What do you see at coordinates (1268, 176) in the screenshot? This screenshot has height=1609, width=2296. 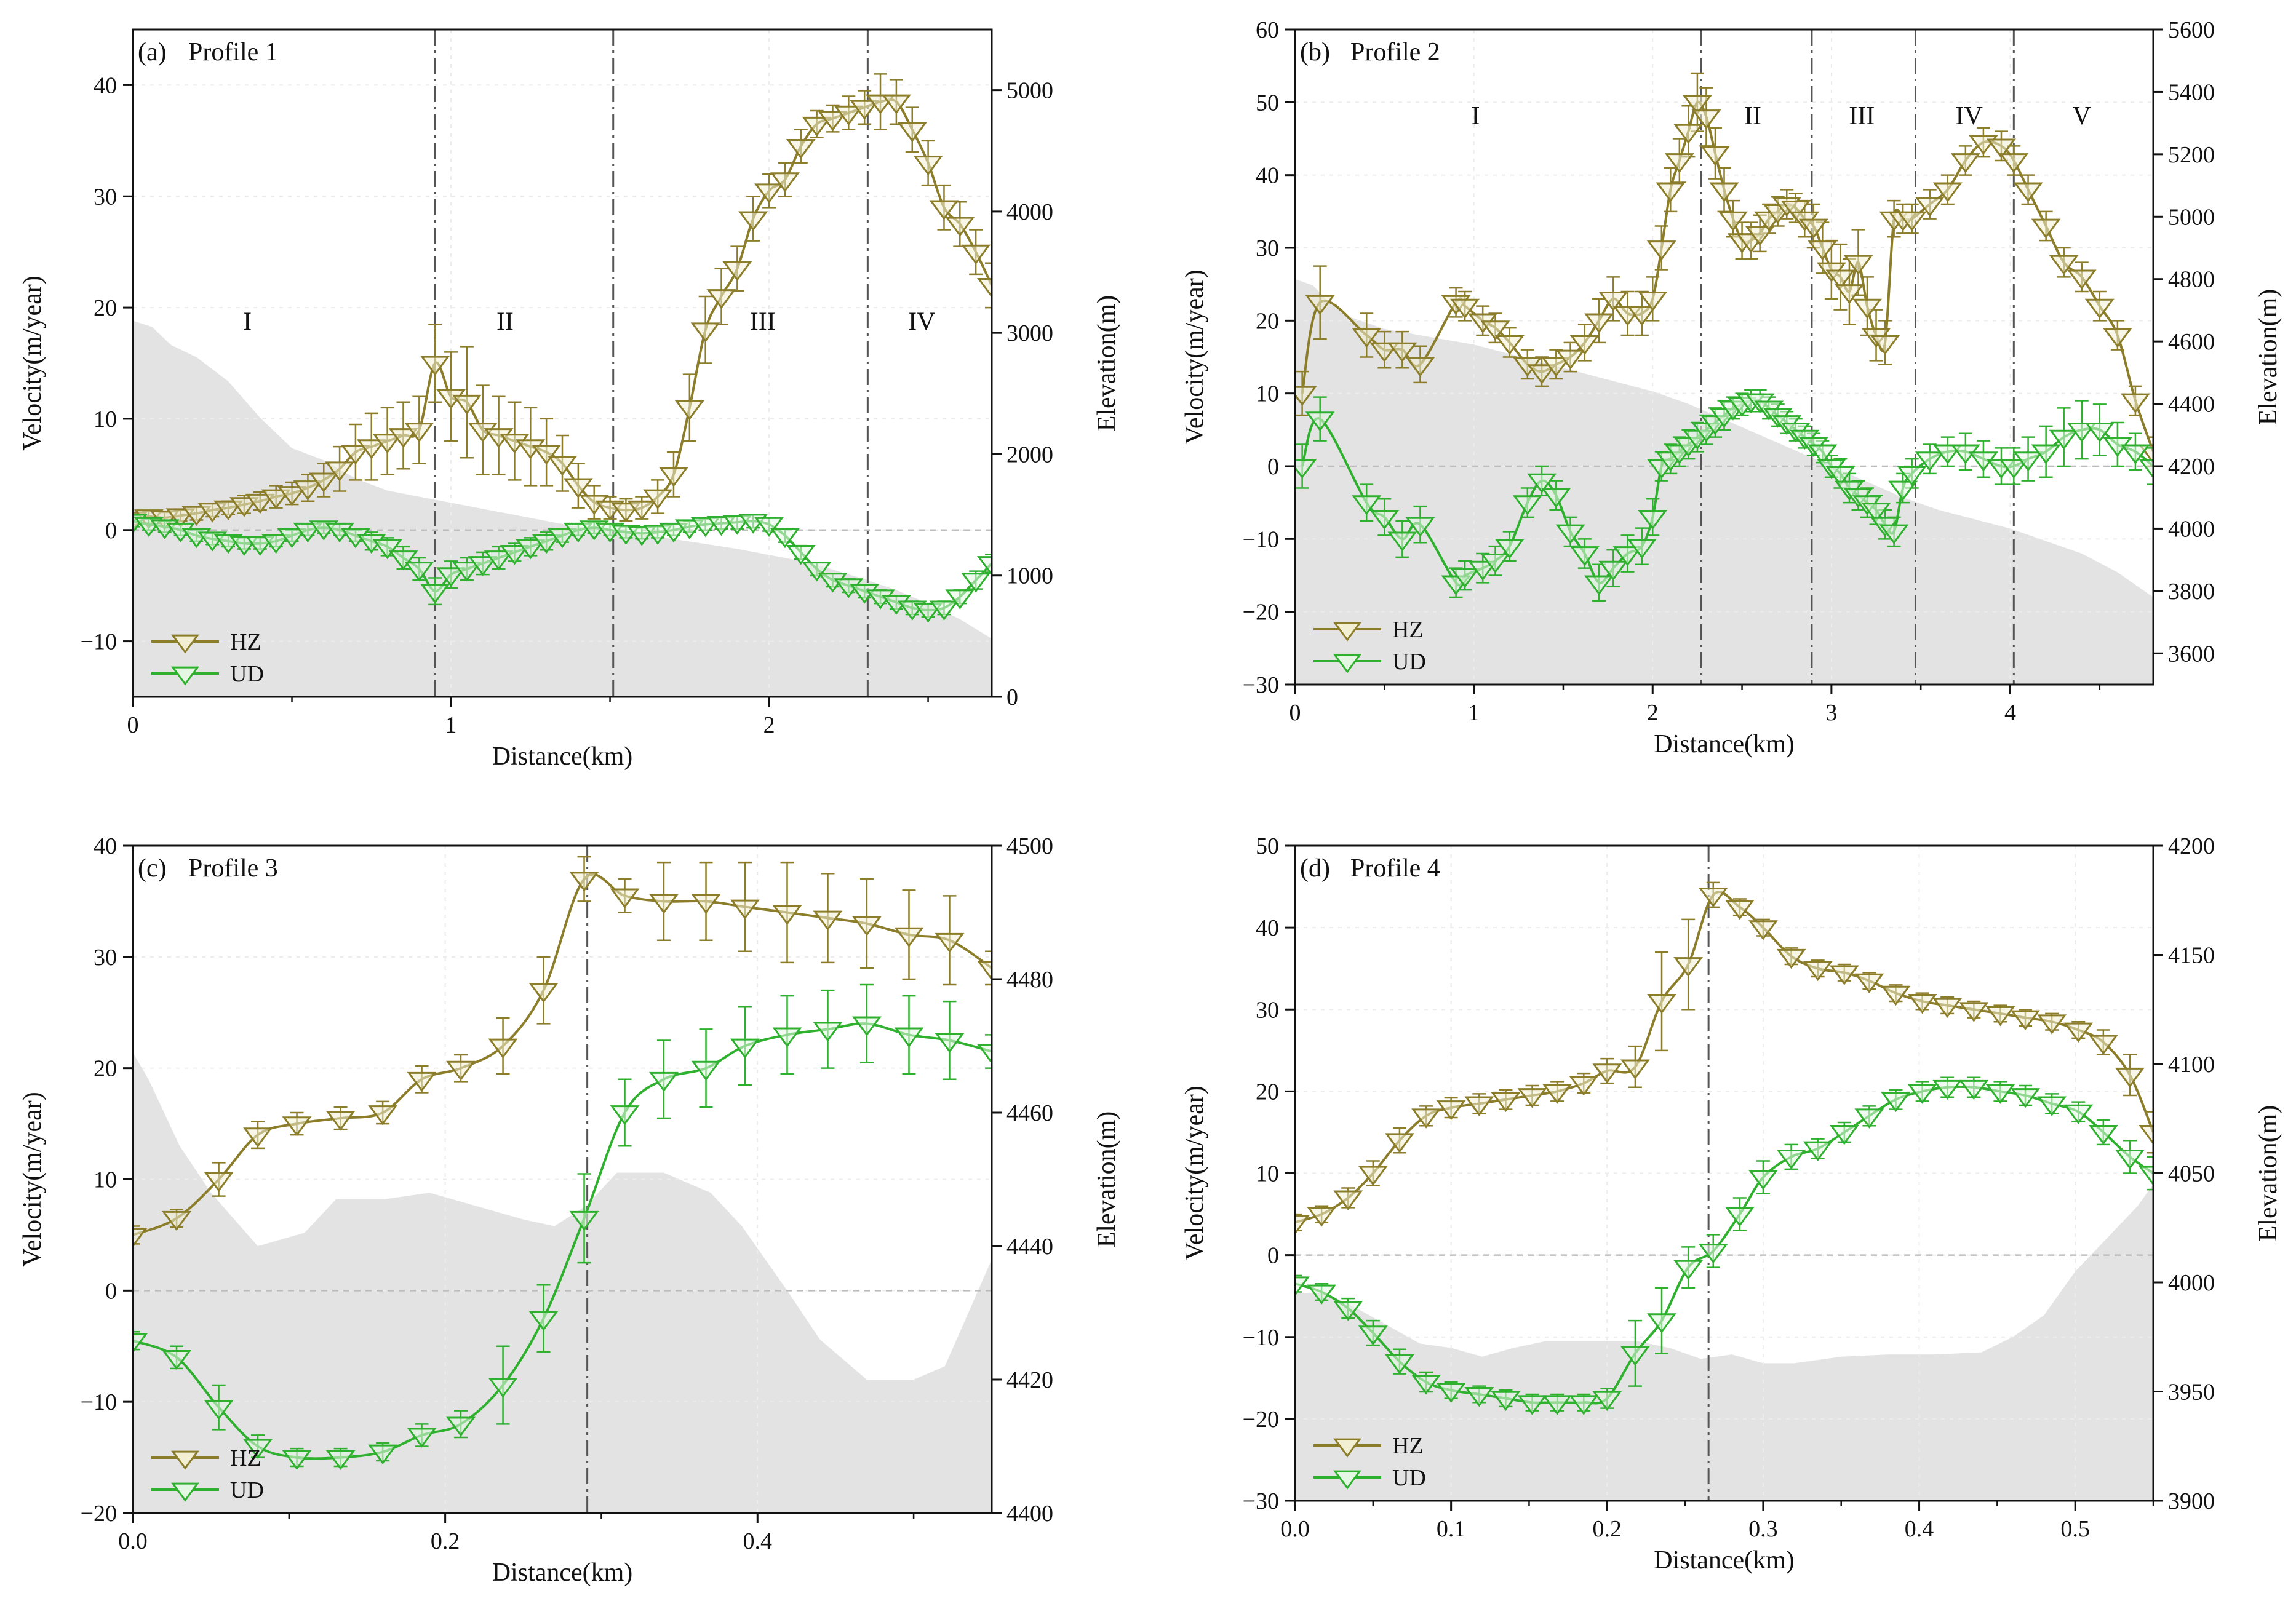 I see `y-tick-label: 40` at bounding box center [1268, 176].